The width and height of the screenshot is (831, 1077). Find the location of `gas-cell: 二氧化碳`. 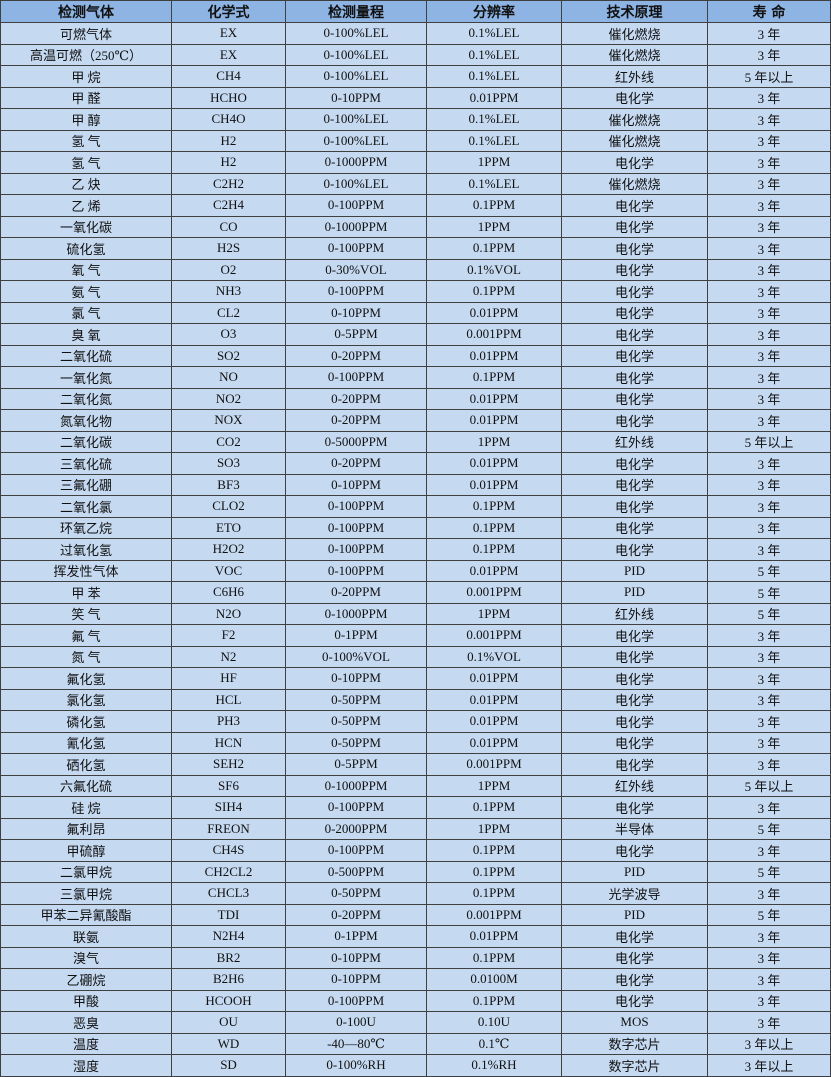

gas-cell: 二氧化碳 is located at coordinates (86, 441).